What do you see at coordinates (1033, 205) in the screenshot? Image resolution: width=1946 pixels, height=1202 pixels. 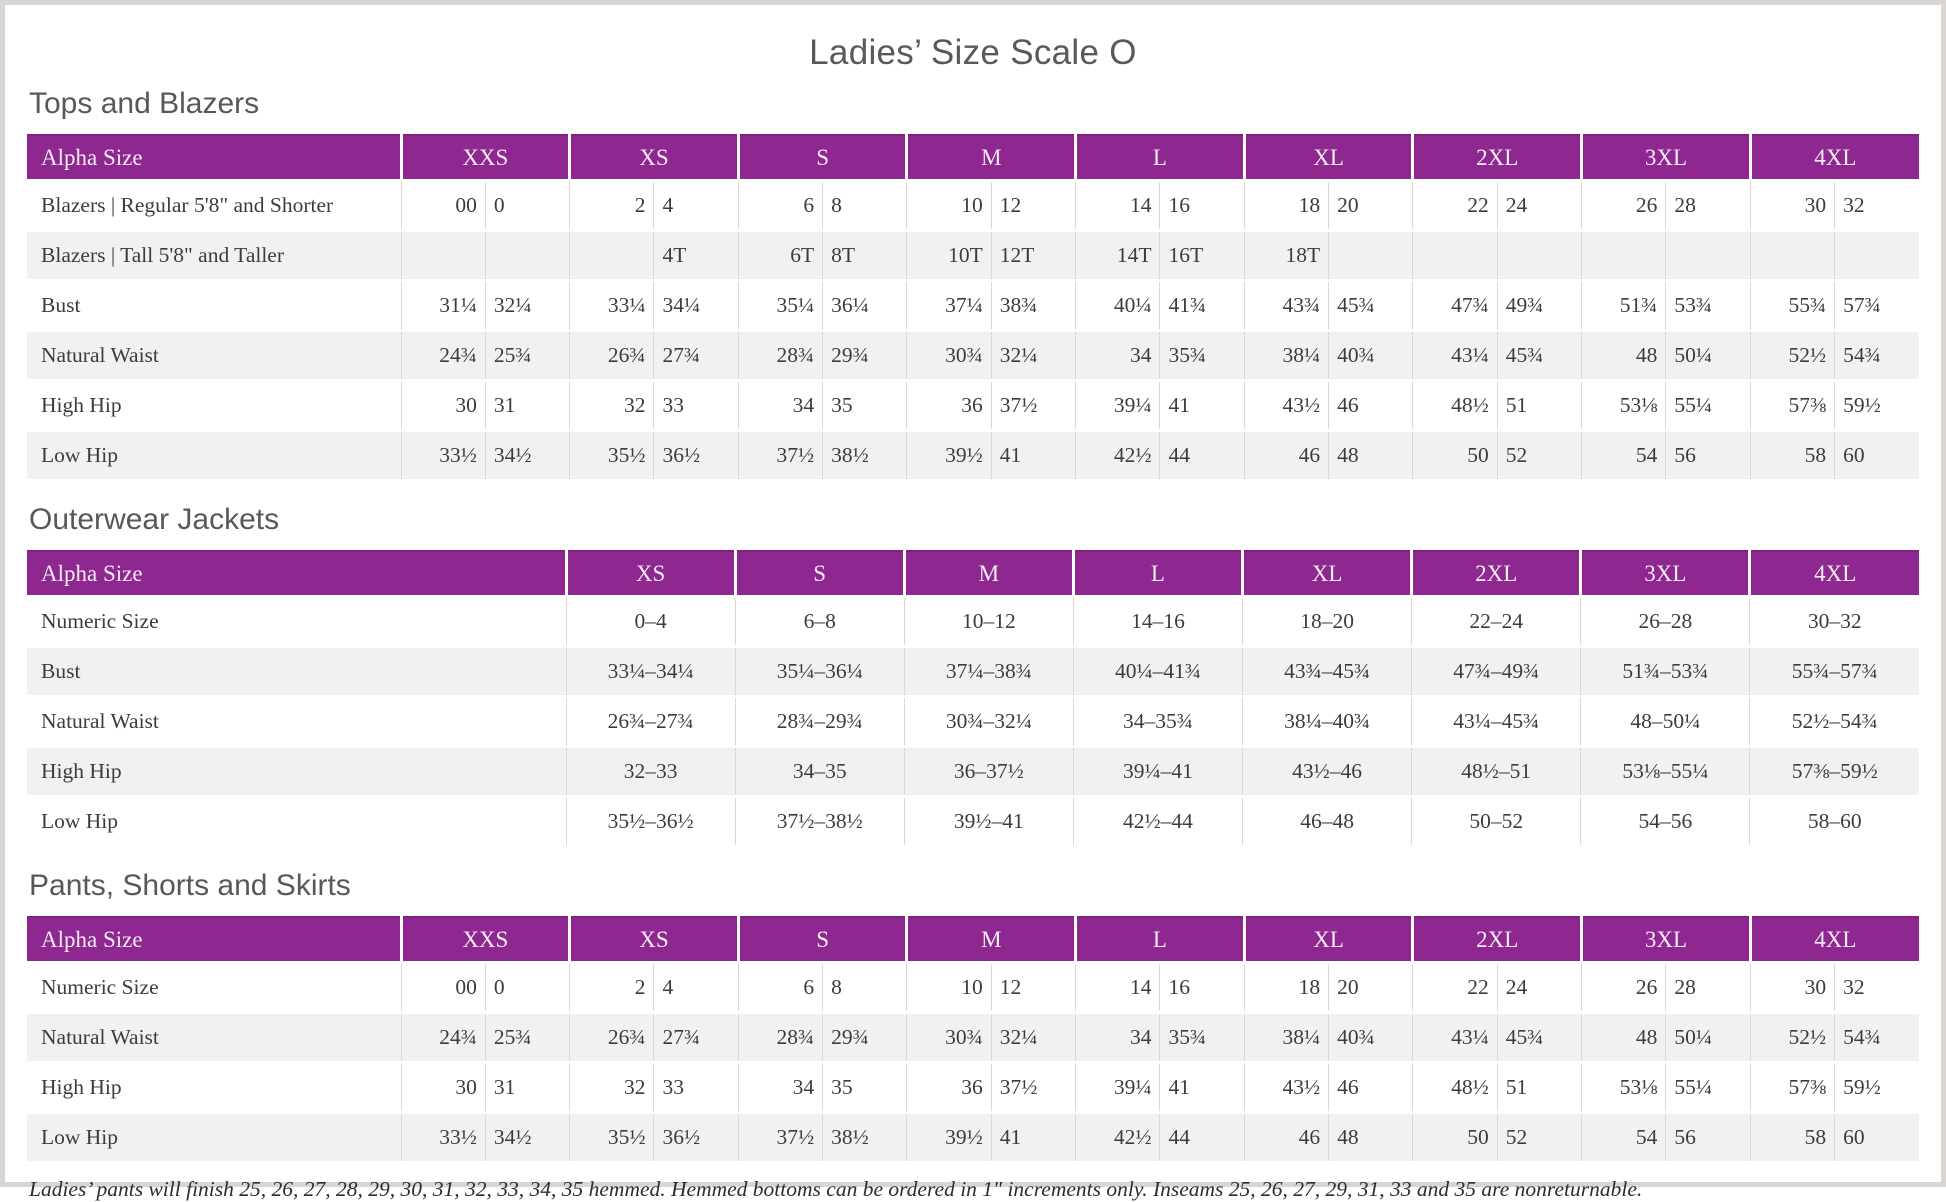 I see `size-cell: 12` at bounding box center [1033, 205].